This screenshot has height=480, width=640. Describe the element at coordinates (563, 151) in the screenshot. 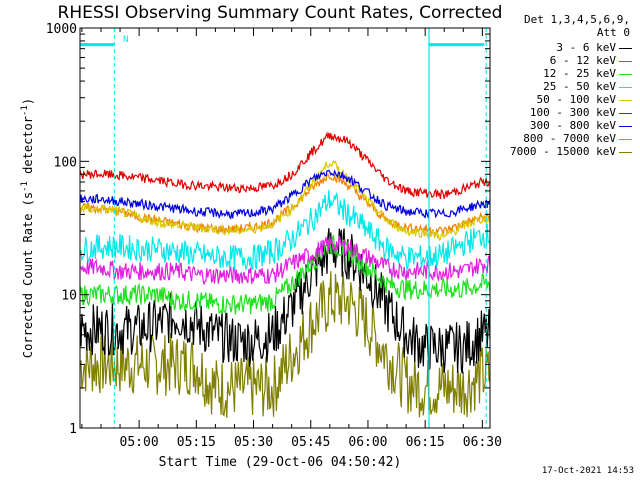

I see `legend-entry-label: 7000 - 15000 keV` at that location.